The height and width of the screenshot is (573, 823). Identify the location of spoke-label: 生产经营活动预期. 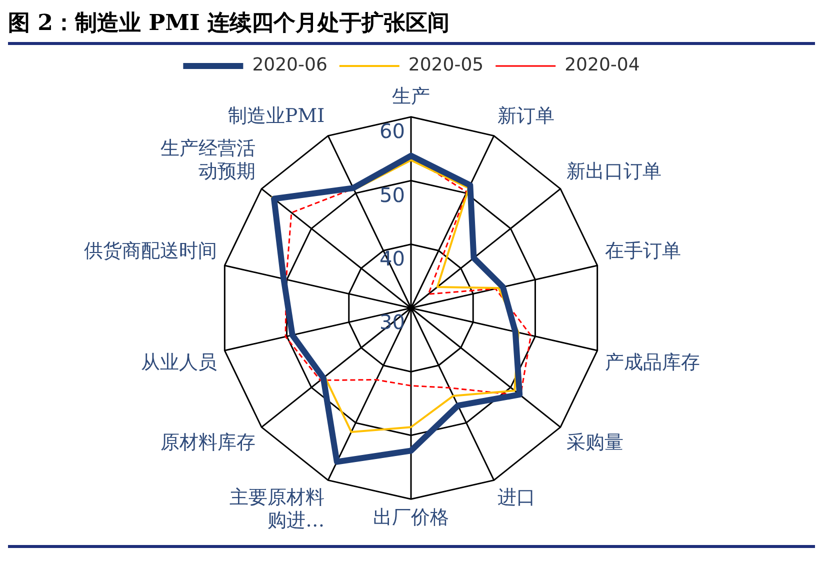
(208, 160).